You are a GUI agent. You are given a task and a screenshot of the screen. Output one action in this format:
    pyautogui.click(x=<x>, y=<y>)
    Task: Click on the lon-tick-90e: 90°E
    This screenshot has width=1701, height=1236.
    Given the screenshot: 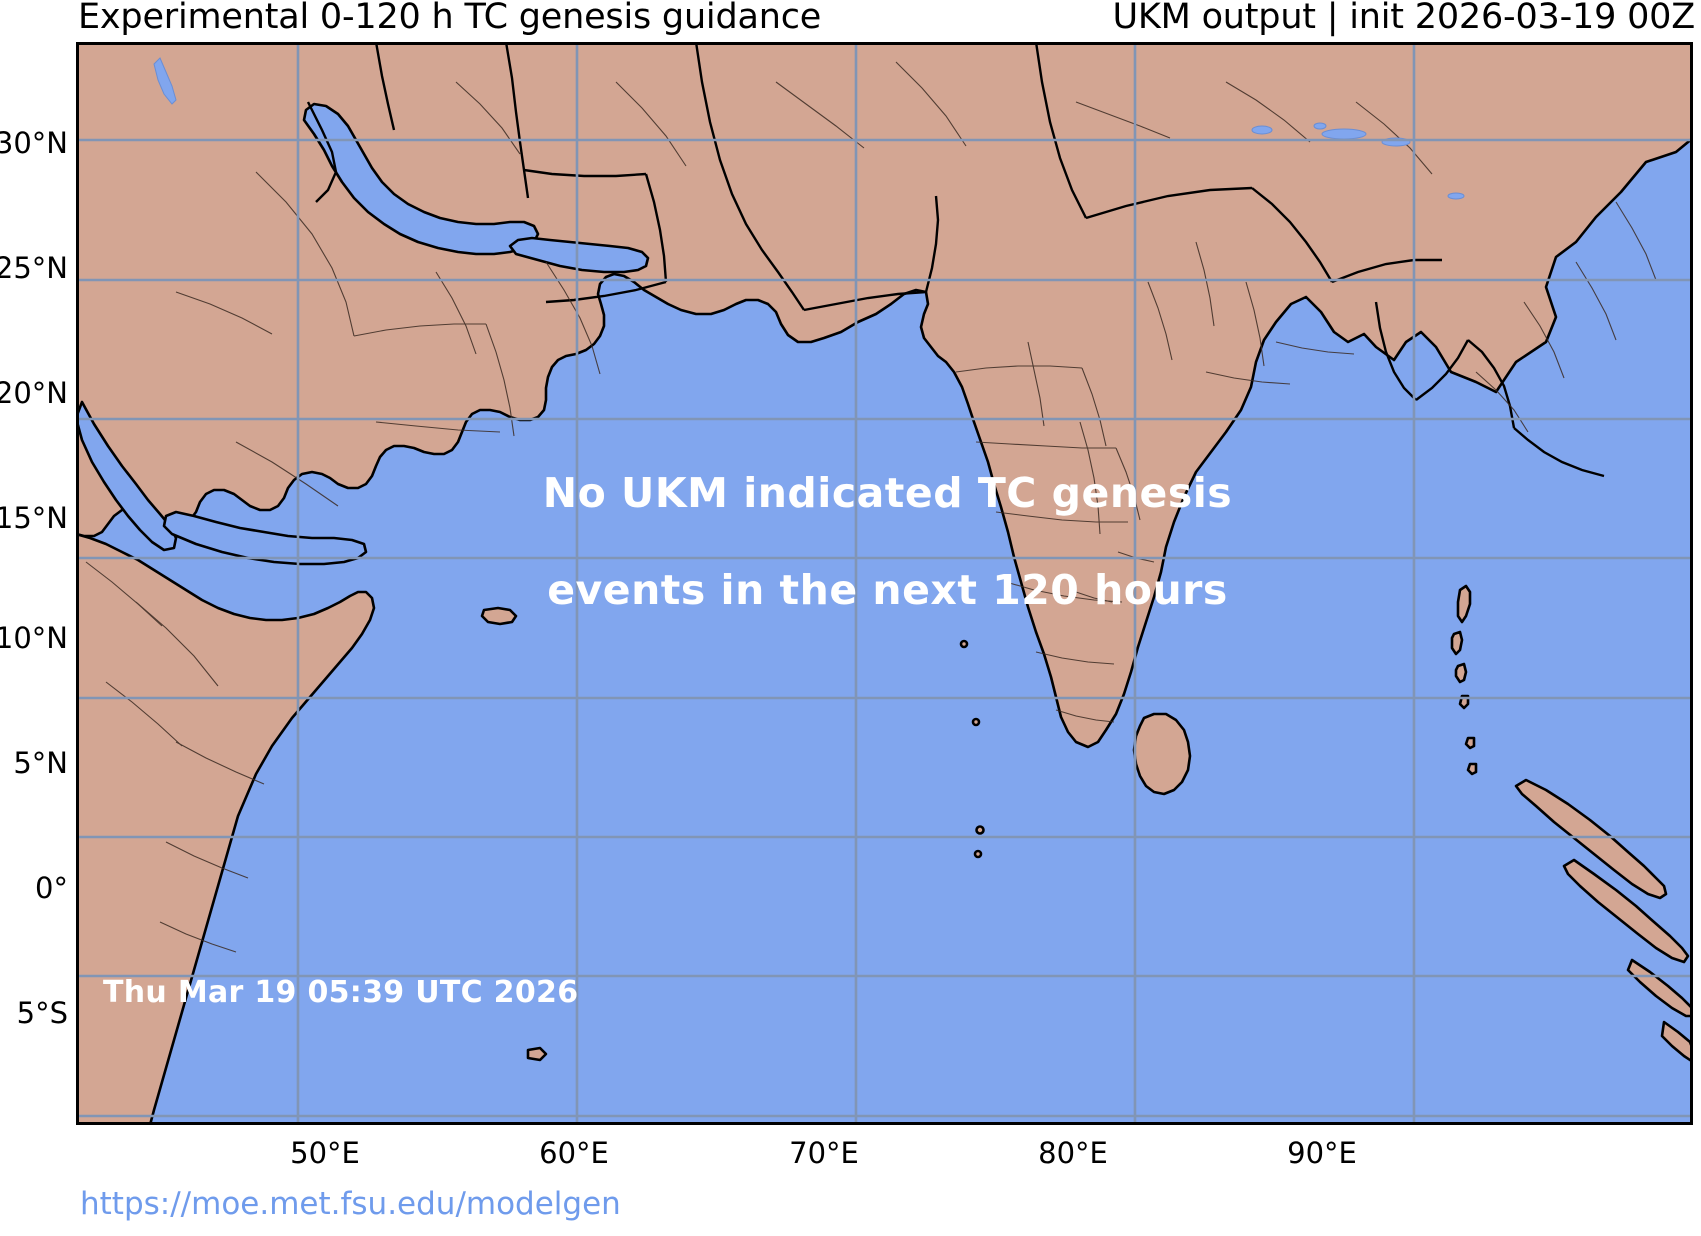 What is the action you would take?
    pyautogui.click(x=1322, y=1153)
    